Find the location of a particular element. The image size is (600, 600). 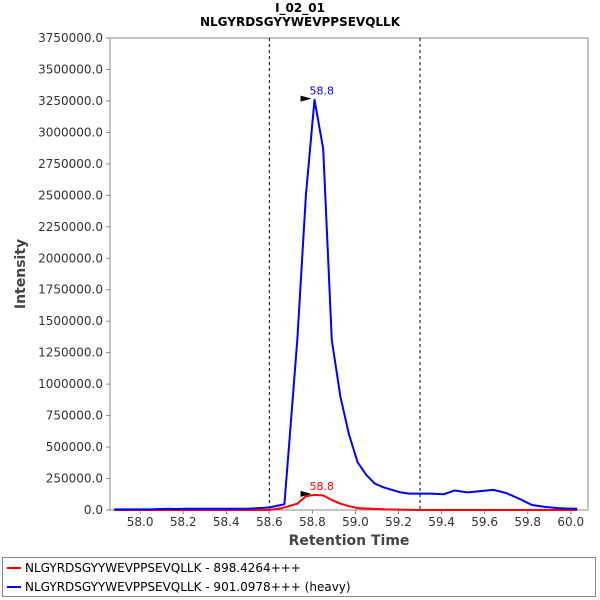

x-tick-label: 59.6 is located at coordinates (484, 522).